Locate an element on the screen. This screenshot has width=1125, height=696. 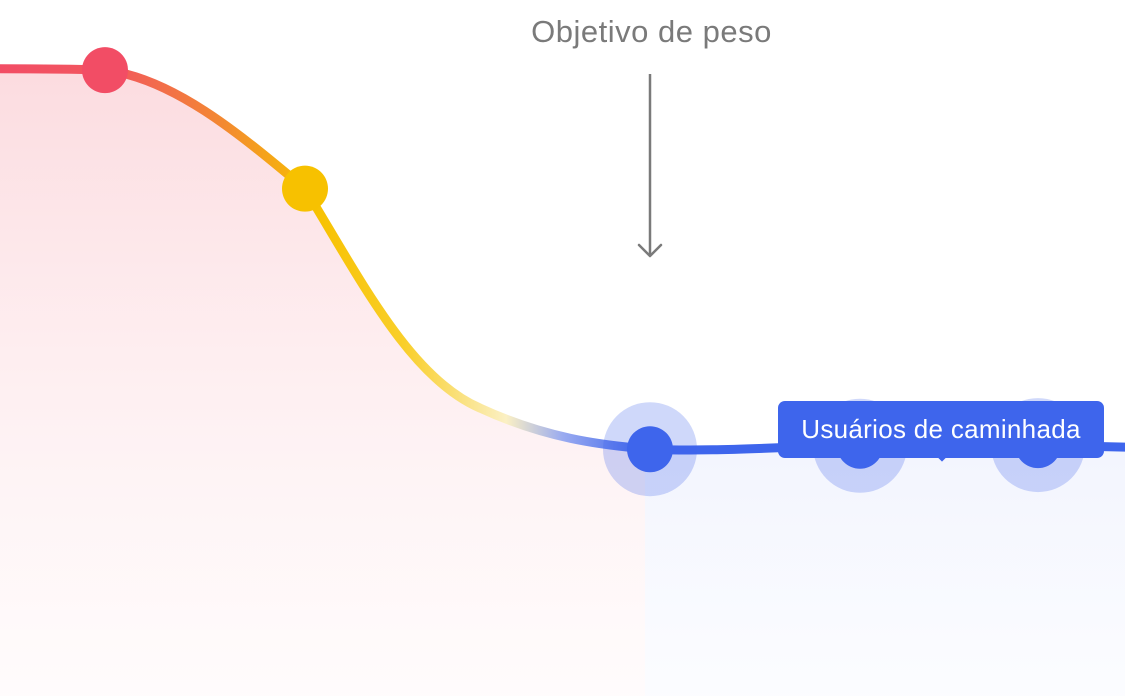
user-group-badge: Usuários de caminhada is located at coordinates (941, 429).